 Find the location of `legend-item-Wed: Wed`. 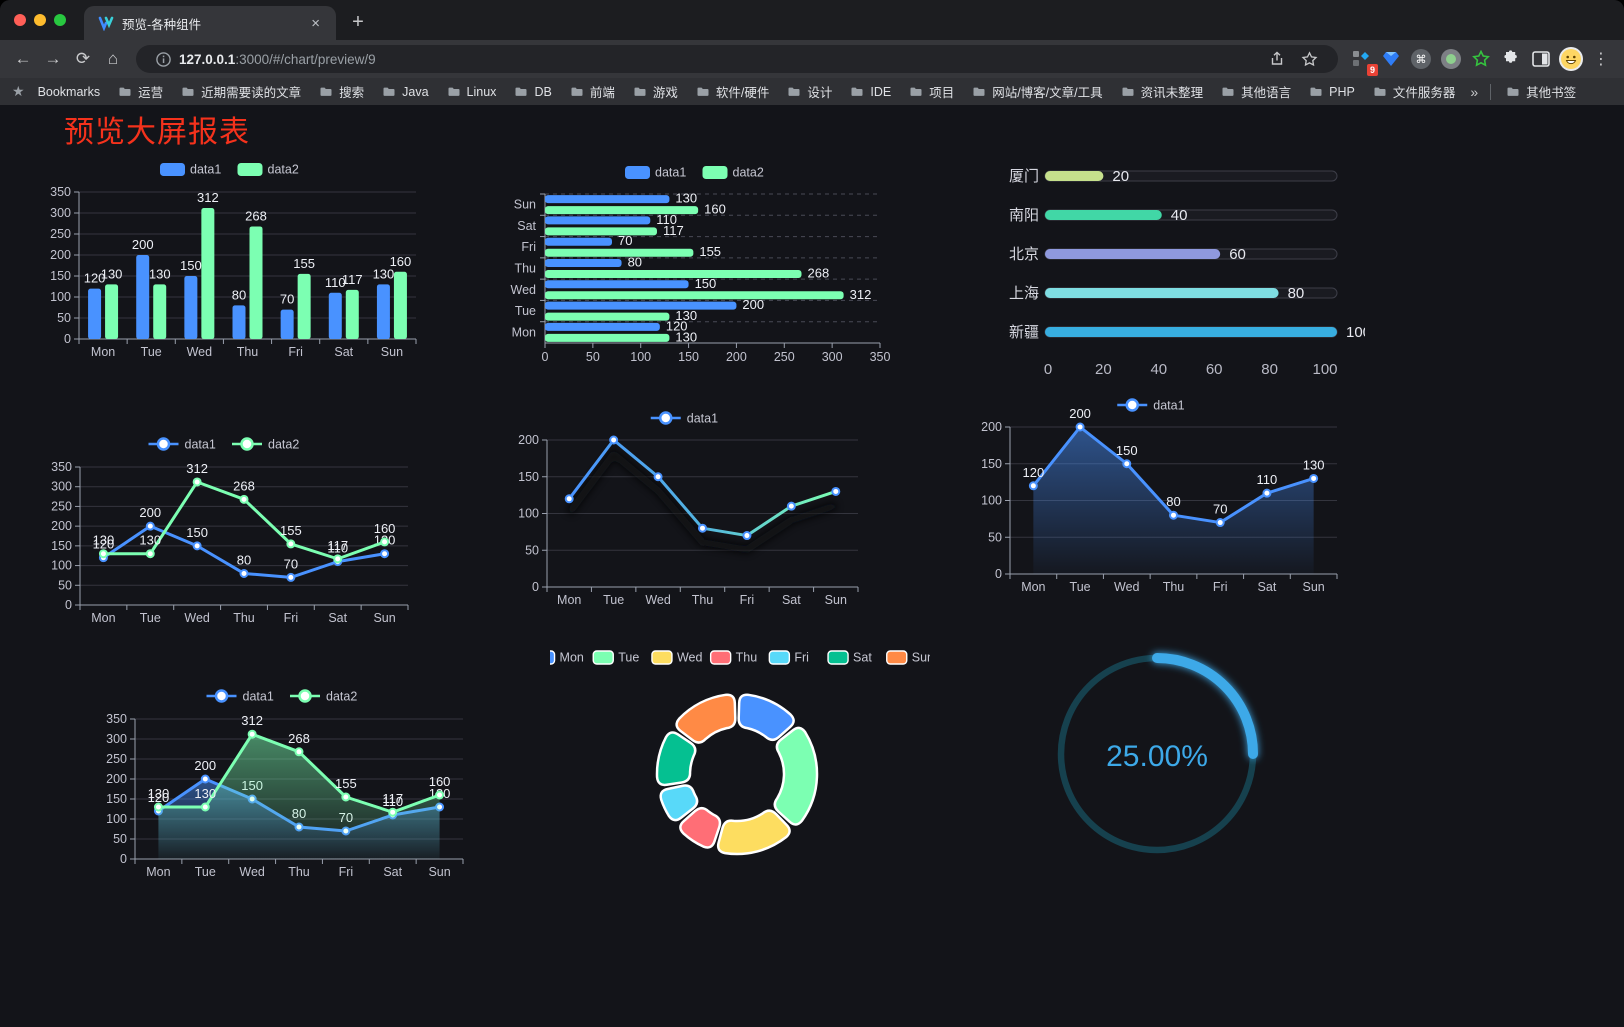

legend-item-Wed: Wed is located at coordinates (677, 657).